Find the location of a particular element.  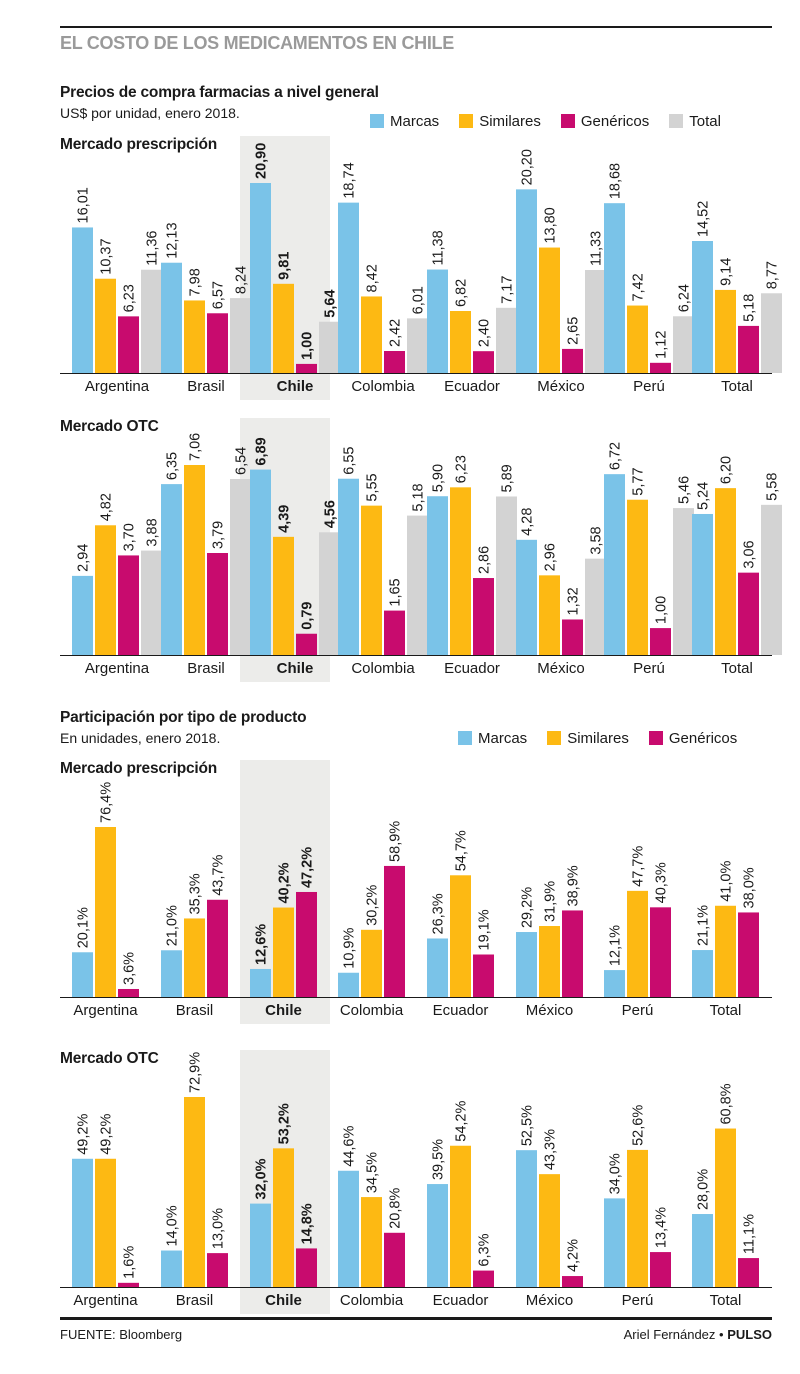

bar-brasil-total is located at coordinates (240, 566).